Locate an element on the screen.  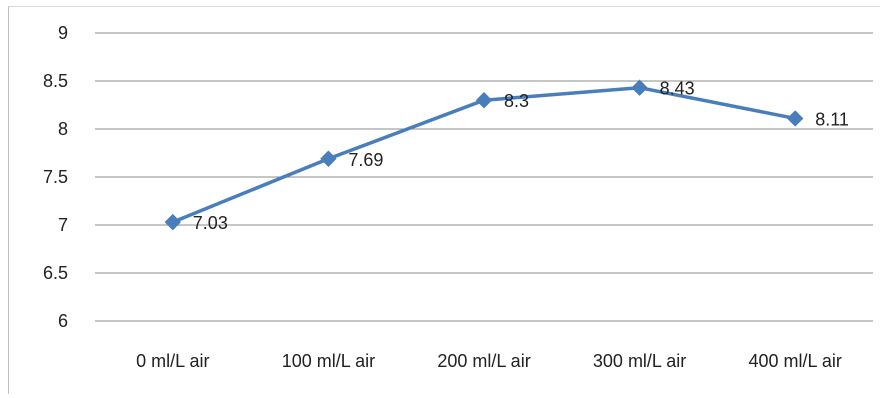
y-tick-label: 7.5 is located at coordinates (55, 177).